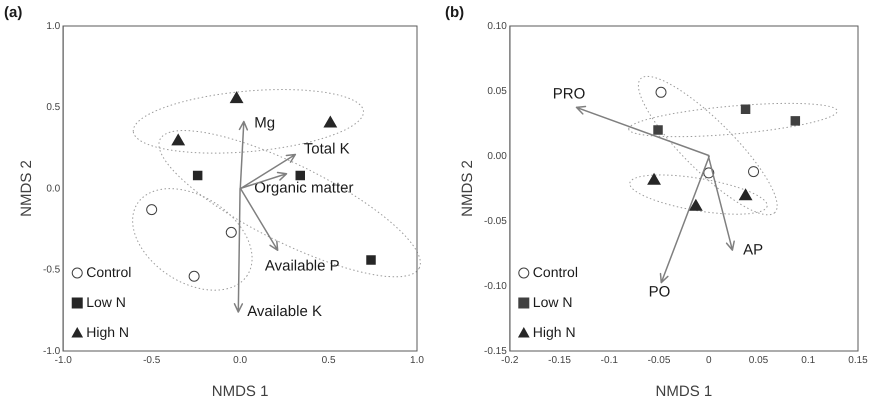  I want to click on x-tick-label: -0.5, so click(152, 360).